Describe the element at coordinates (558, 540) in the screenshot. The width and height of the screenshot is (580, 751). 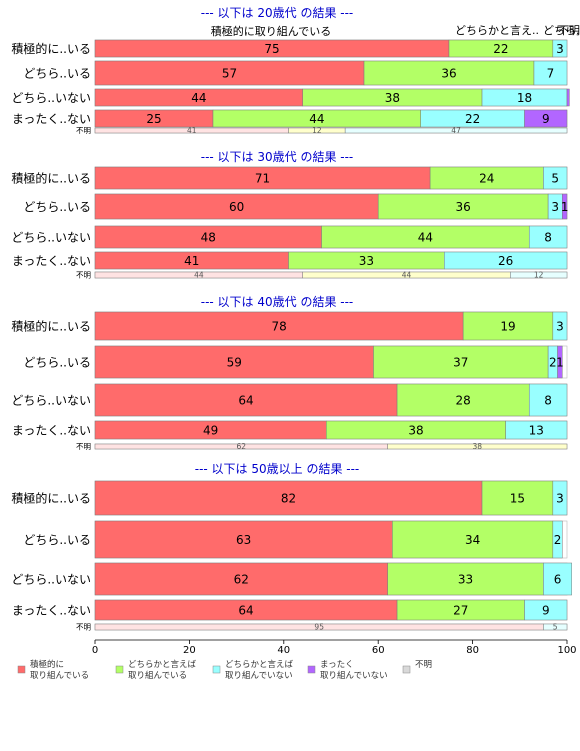
I see `data-label: 2` at that location.